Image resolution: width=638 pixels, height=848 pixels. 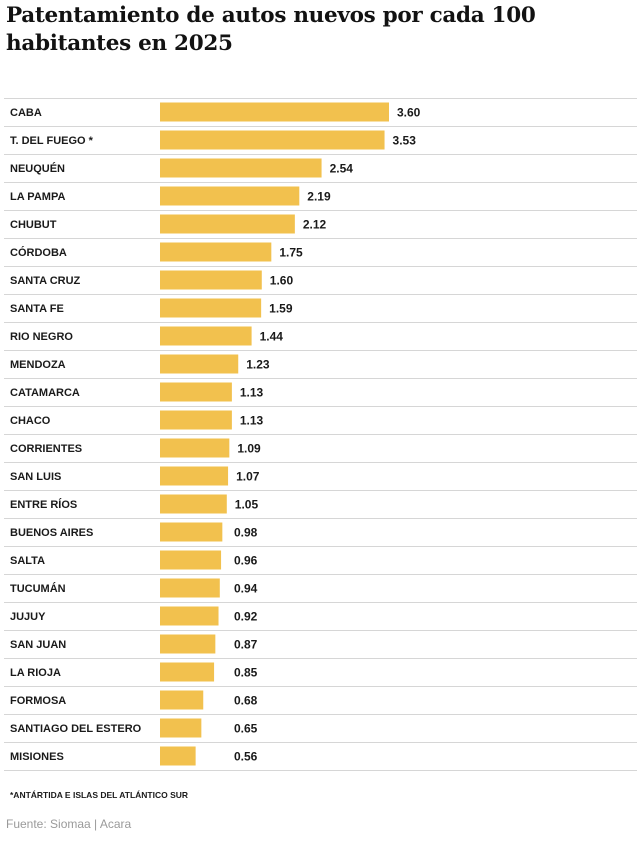 What do you see at coordinates (246, 589) in the screenshot?
I see `value-label: 0.94` at bounding box center [246, 589].